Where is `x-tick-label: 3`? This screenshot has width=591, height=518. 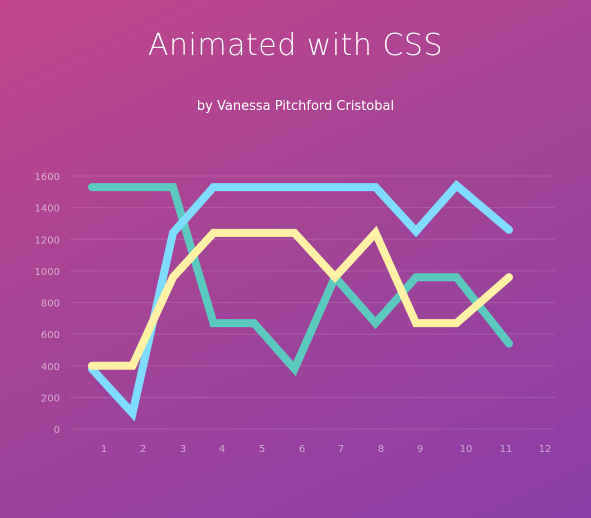 x-tick-label: 3 is located at coordinates (183, 449).